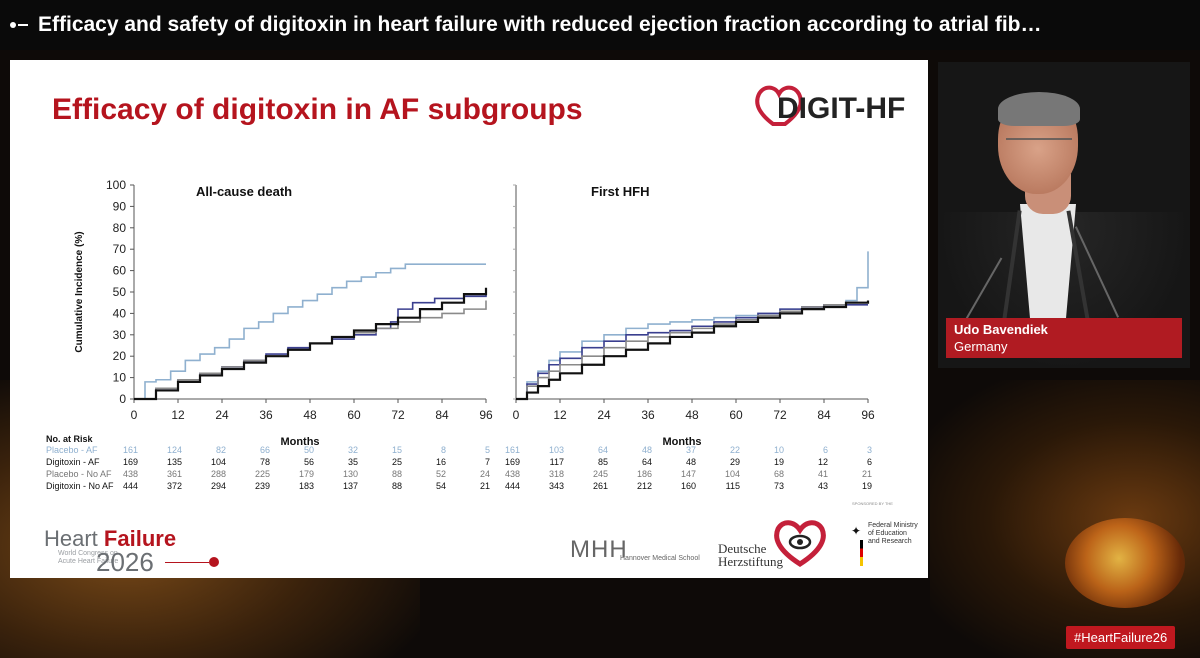 This screenshot has height=658, width=1200. I want to click on risk-cell: 68, so click(779, 474).